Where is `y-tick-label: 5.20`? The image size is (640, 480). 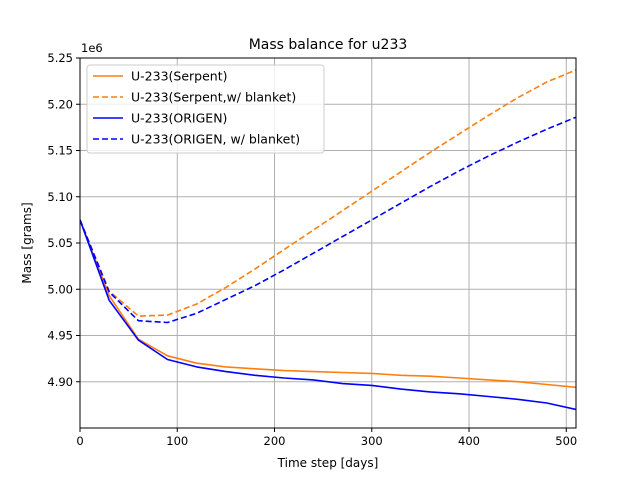
y-tick-label: 5.20 is located at coordinates (60, 104).